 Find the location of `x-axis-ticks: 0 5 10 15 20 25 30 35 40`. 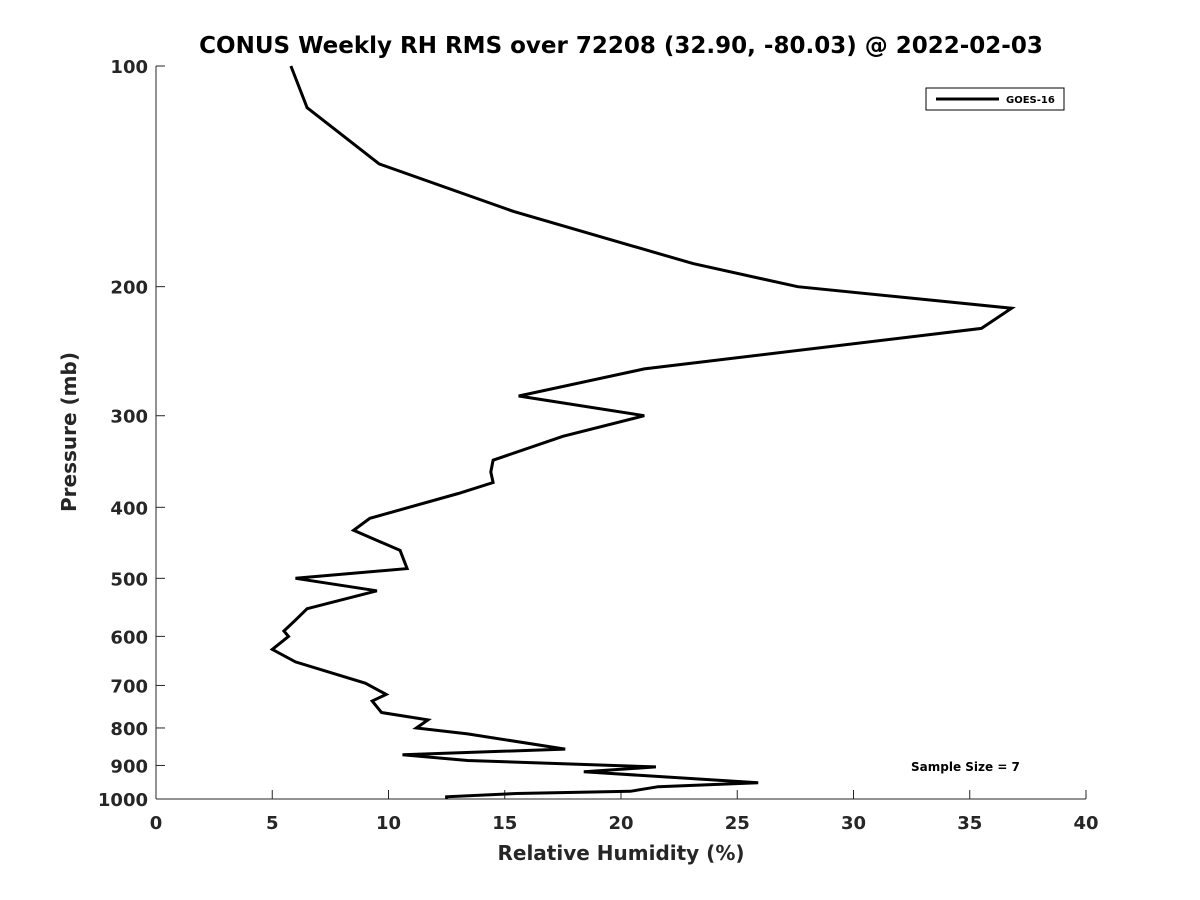

x-axis-ticks: 0 5 10 15 20 25 30 35 40 is located at coordinates (624, 812).